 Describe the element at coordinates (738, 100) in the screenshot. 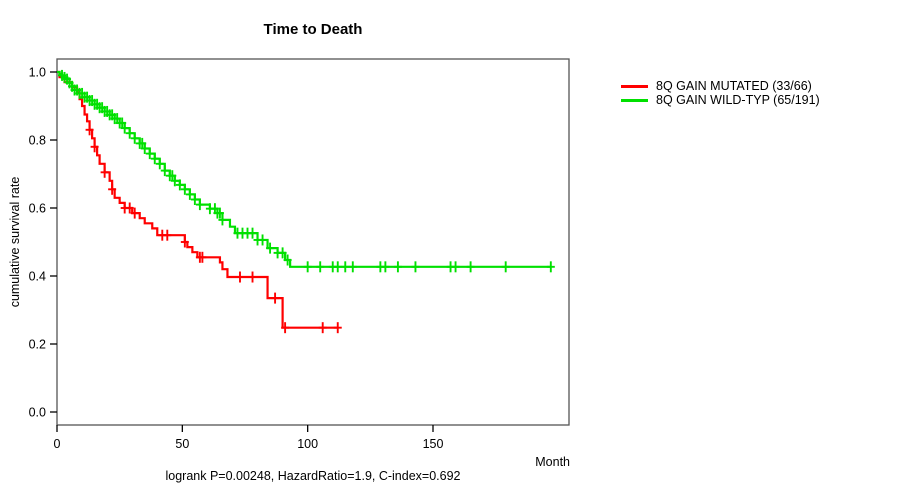

I see `legend-label-wildtype: 8Q GAIN WILD-TYP (65/191)` at that location.